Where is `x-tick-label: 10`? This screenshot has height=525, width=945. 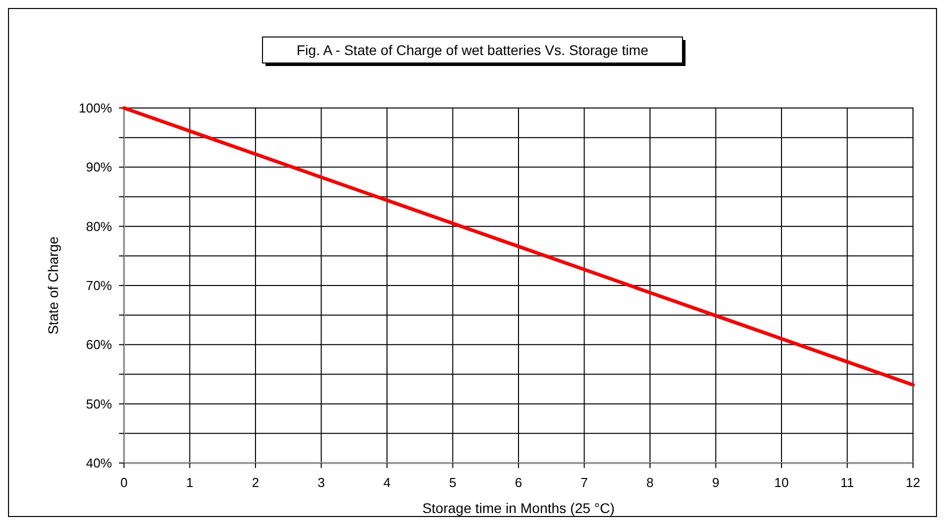 x-tick-label: 10 is located at coordinates (781, 482).